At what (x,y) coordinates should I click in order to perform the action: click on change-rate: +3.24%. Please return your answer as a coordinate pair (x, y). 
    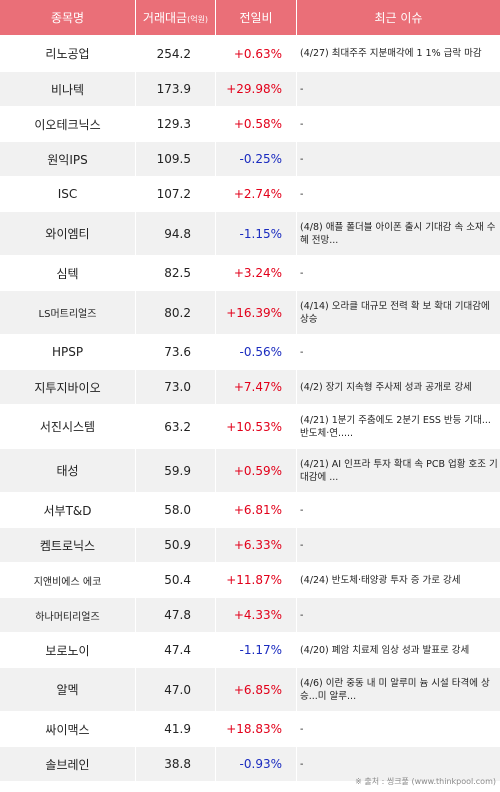
    Looking at the image, I should click on (256, 273).